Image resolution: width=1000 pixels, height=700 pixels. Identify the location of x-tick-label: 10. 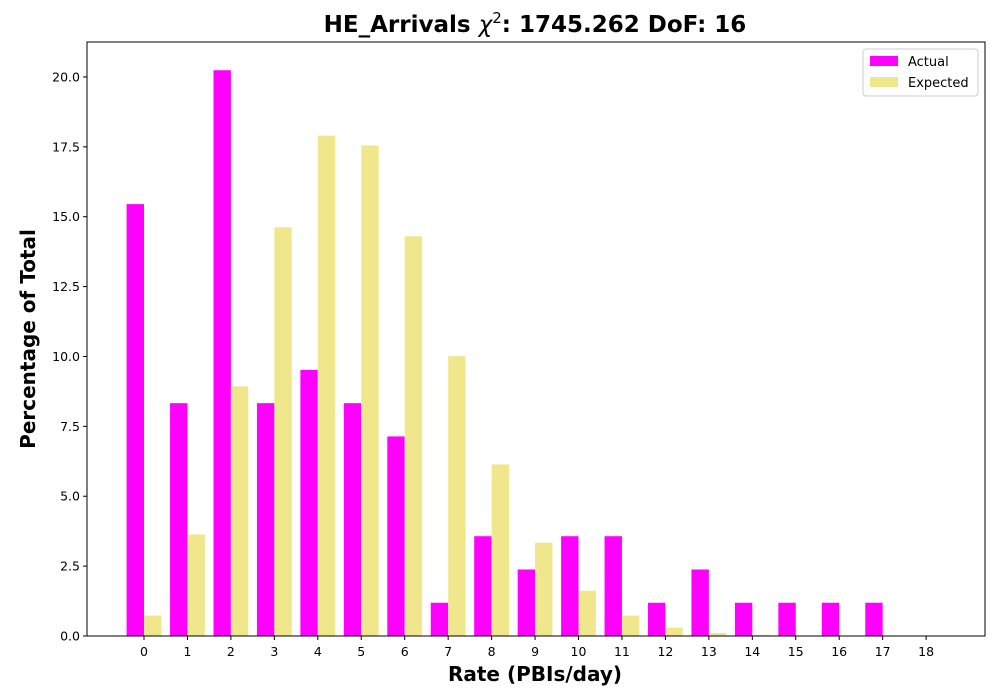
(579, 651).